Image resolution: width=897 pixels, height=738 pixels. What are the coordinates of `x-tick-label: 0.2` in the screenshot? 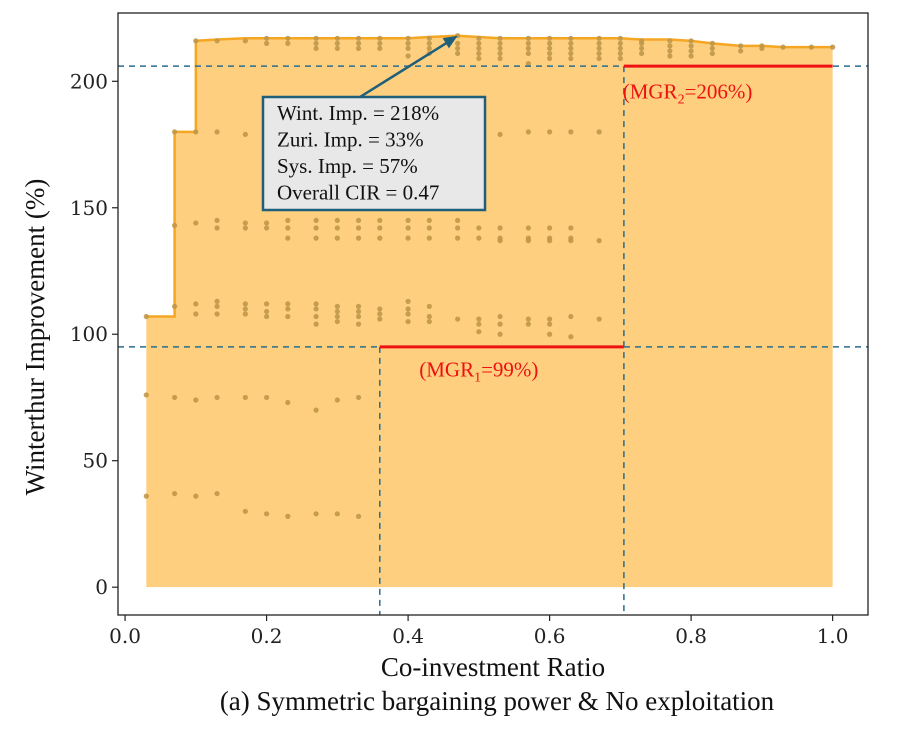 It's located at (267, 636).